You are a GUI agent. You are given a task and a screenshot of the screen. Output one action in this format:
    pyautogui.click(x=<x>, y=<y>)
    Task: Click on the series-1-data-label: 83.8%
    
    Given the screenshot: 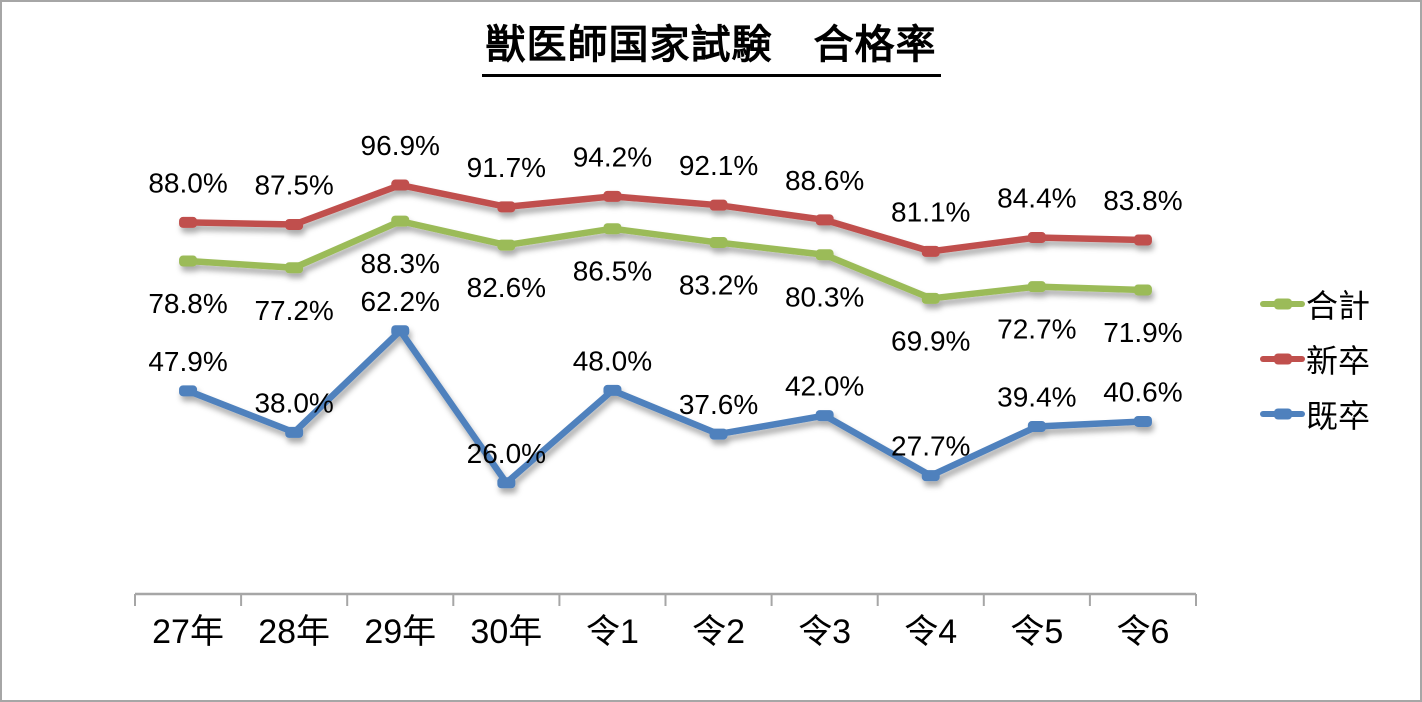 What is the action you would take?
    pyautogui.click(x=1142, y=200)
    